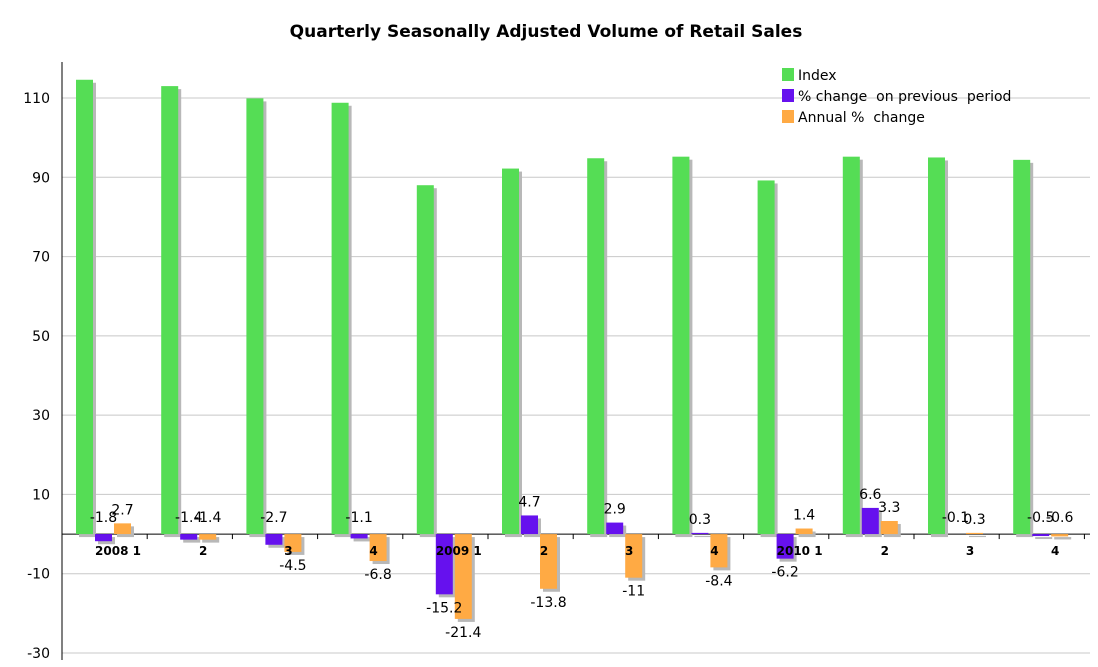 This screenshot has width=1098, height=667. Describe the element at coordinates (1022, 347) in the screenshot. I see `bar-s0-c11` at that location.